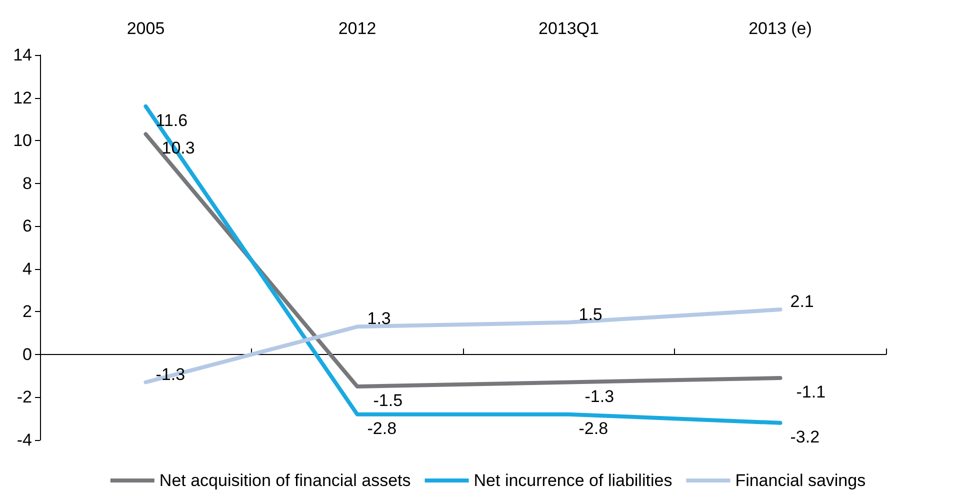  Describe the element at coordinates (811, 392) in the screenshot. I see `data-label: -1.1` at that location.